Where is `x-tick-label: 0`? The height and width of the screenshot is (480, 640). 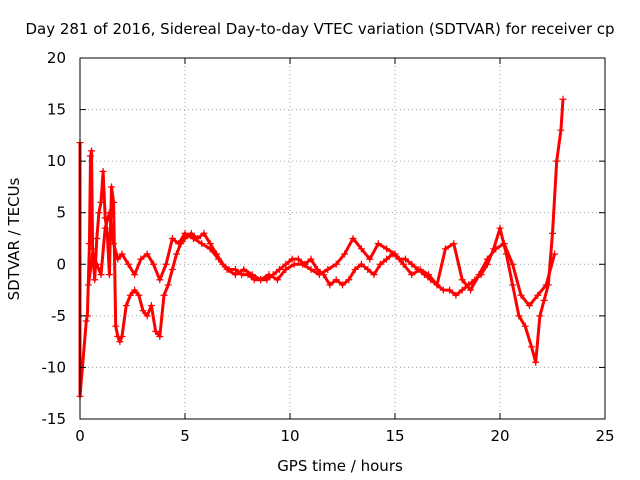 x-tick-label: 0 is located at coordinates (80, 436).